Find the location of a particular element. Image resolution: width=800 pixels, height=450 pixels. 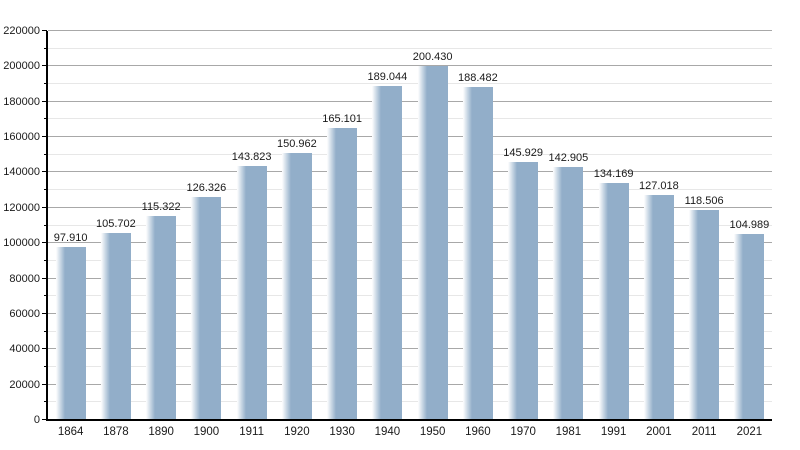

y-axis-label-140000: 140000 is located at coordinates (21, 172).